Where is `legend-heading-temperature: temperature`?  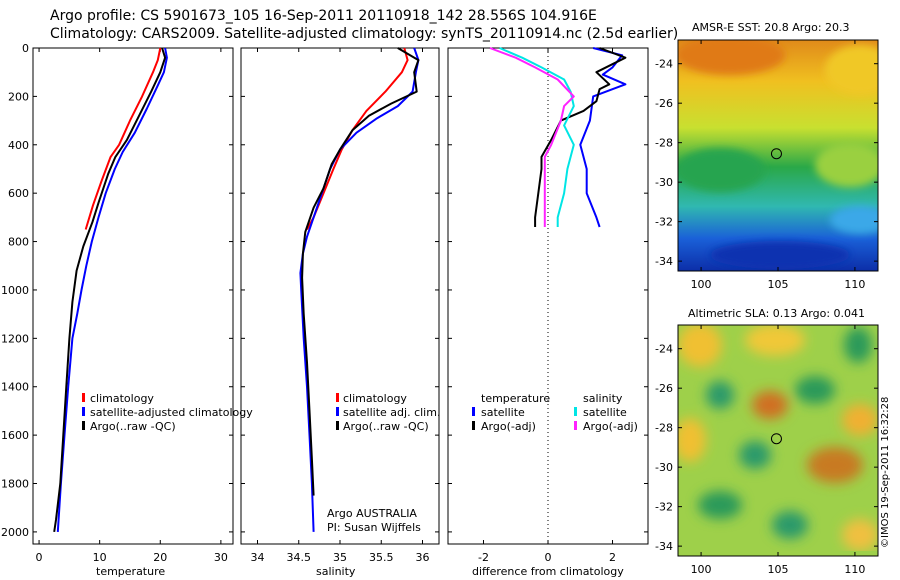 legend-heading-temperature: temperature is located at coordinates (515, 398).